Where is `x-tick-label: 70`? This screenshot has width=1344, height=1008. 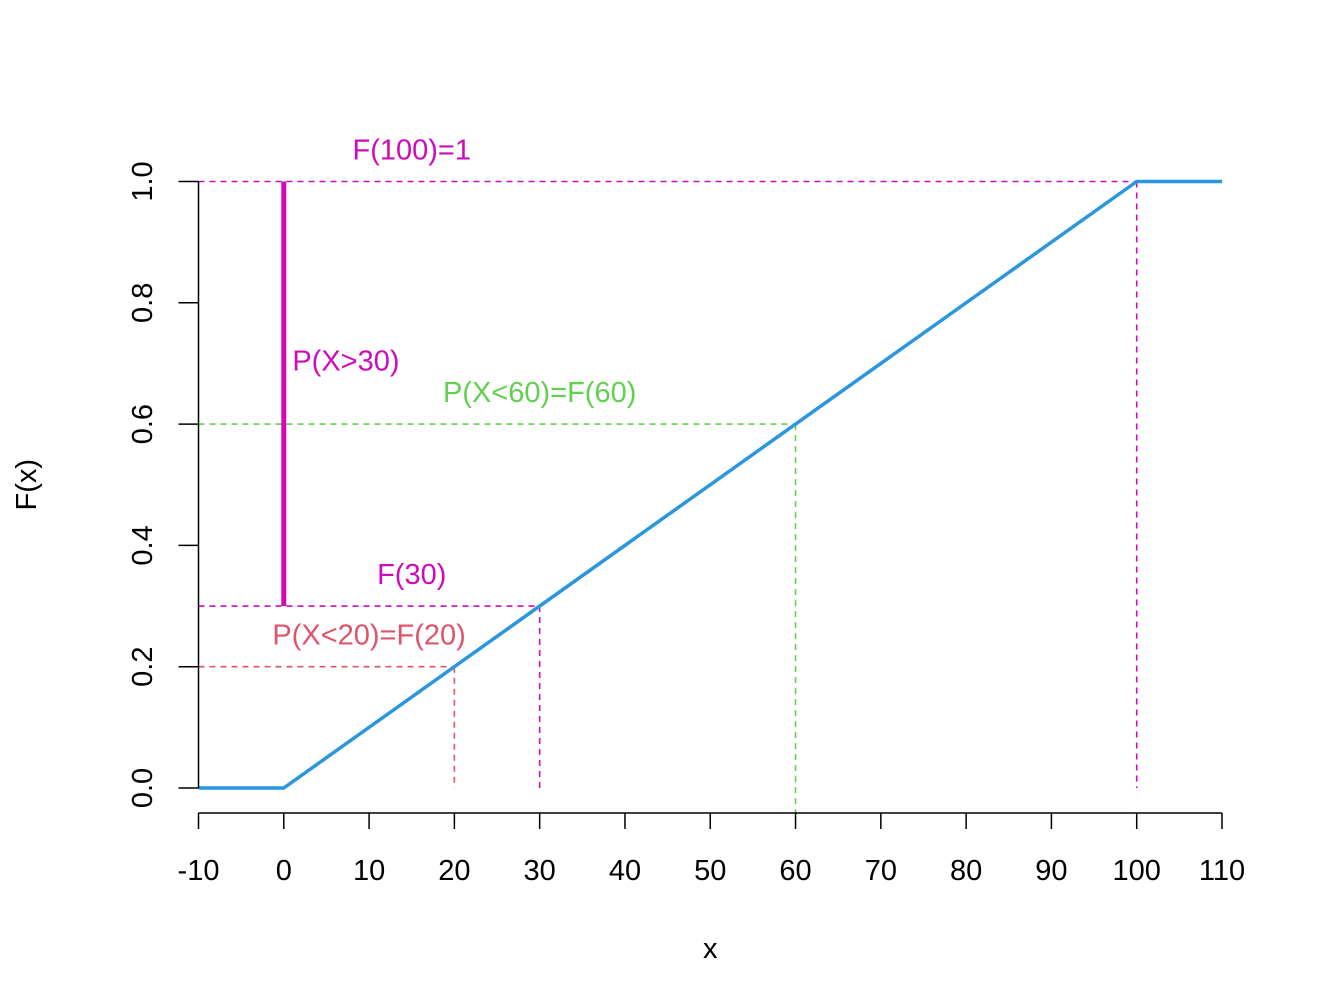
x-tick-label: 70 is located at coordinates (881, 871).